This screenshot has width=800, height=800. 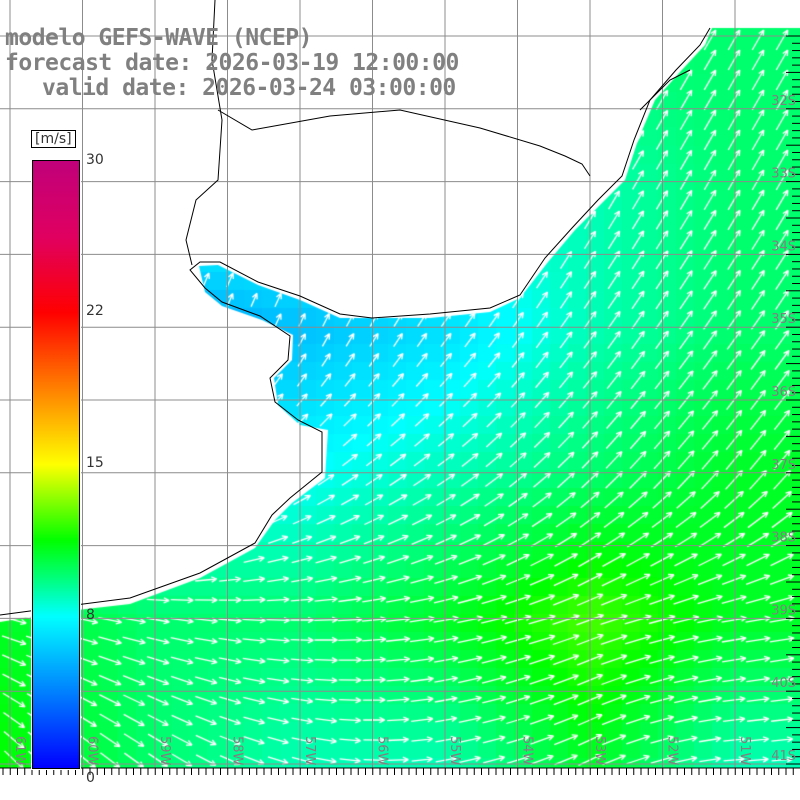 What do you see at coordinates (783, 174) in the screenshot?
I see `latitude-label: 33S` at bounding box center [783, 174].